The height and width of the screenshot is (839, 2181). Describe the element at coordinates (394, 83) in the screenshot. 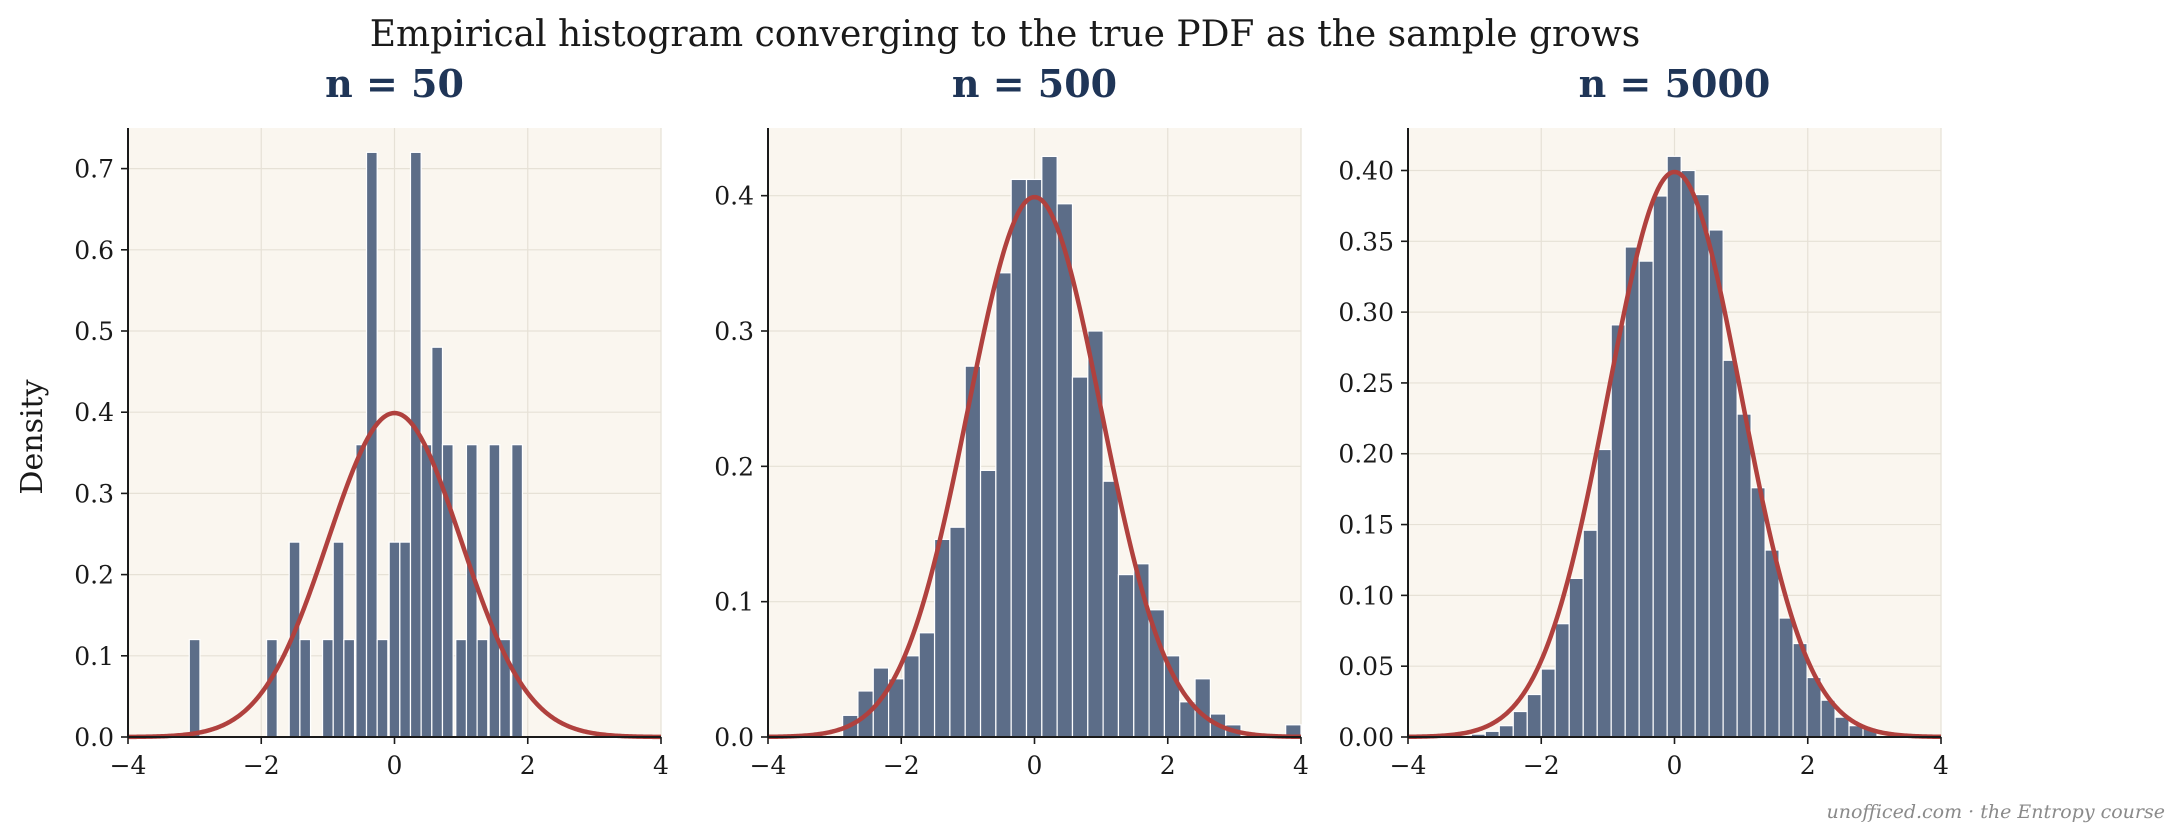

I see `panel-title: n = 50` at that location.